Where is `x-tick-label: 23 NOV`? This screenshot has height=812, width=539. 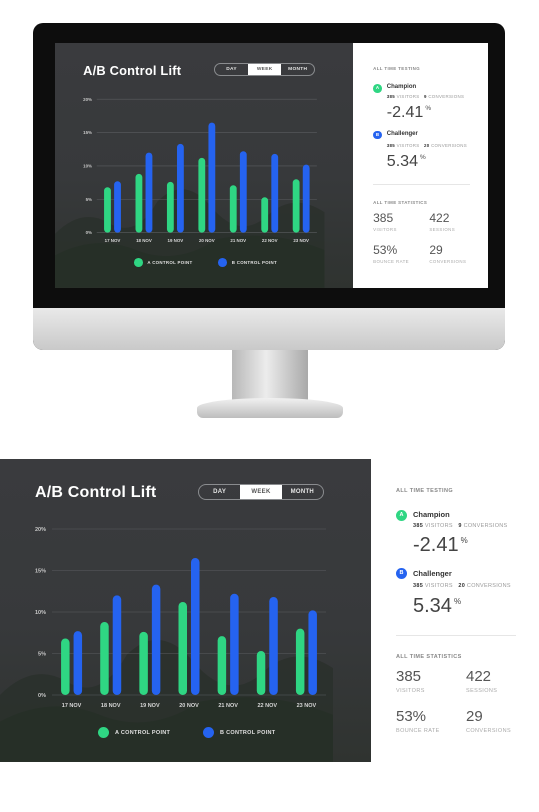 x-tick-label: 23 NOV is located at coordinates (307, 706).